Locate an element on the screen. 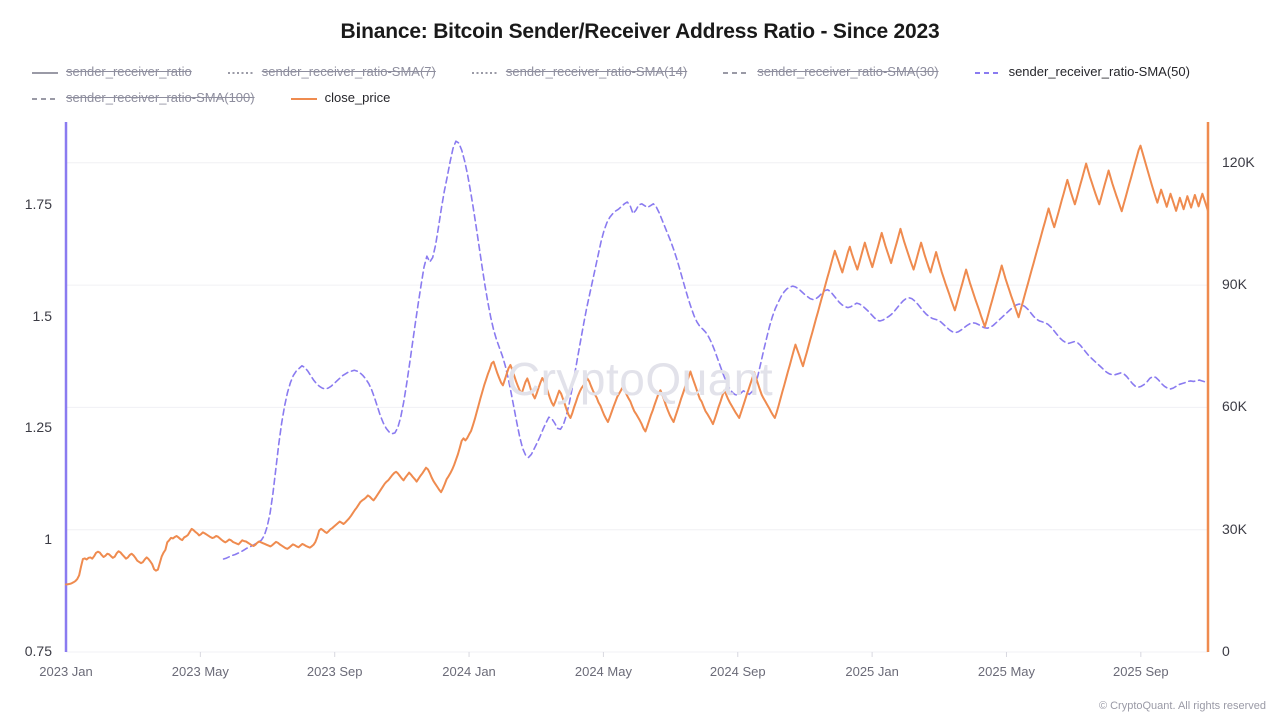 This screenshot has width=1280, height=720. legend-item-6: close_price is located at coordinates (340, 97).